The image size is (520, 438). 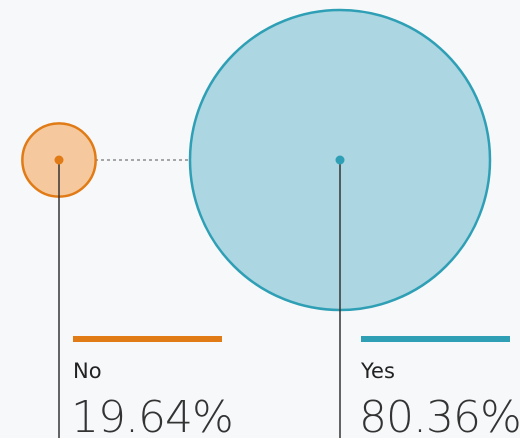 I want to click on category-label: No, so click(x=87, y=371).